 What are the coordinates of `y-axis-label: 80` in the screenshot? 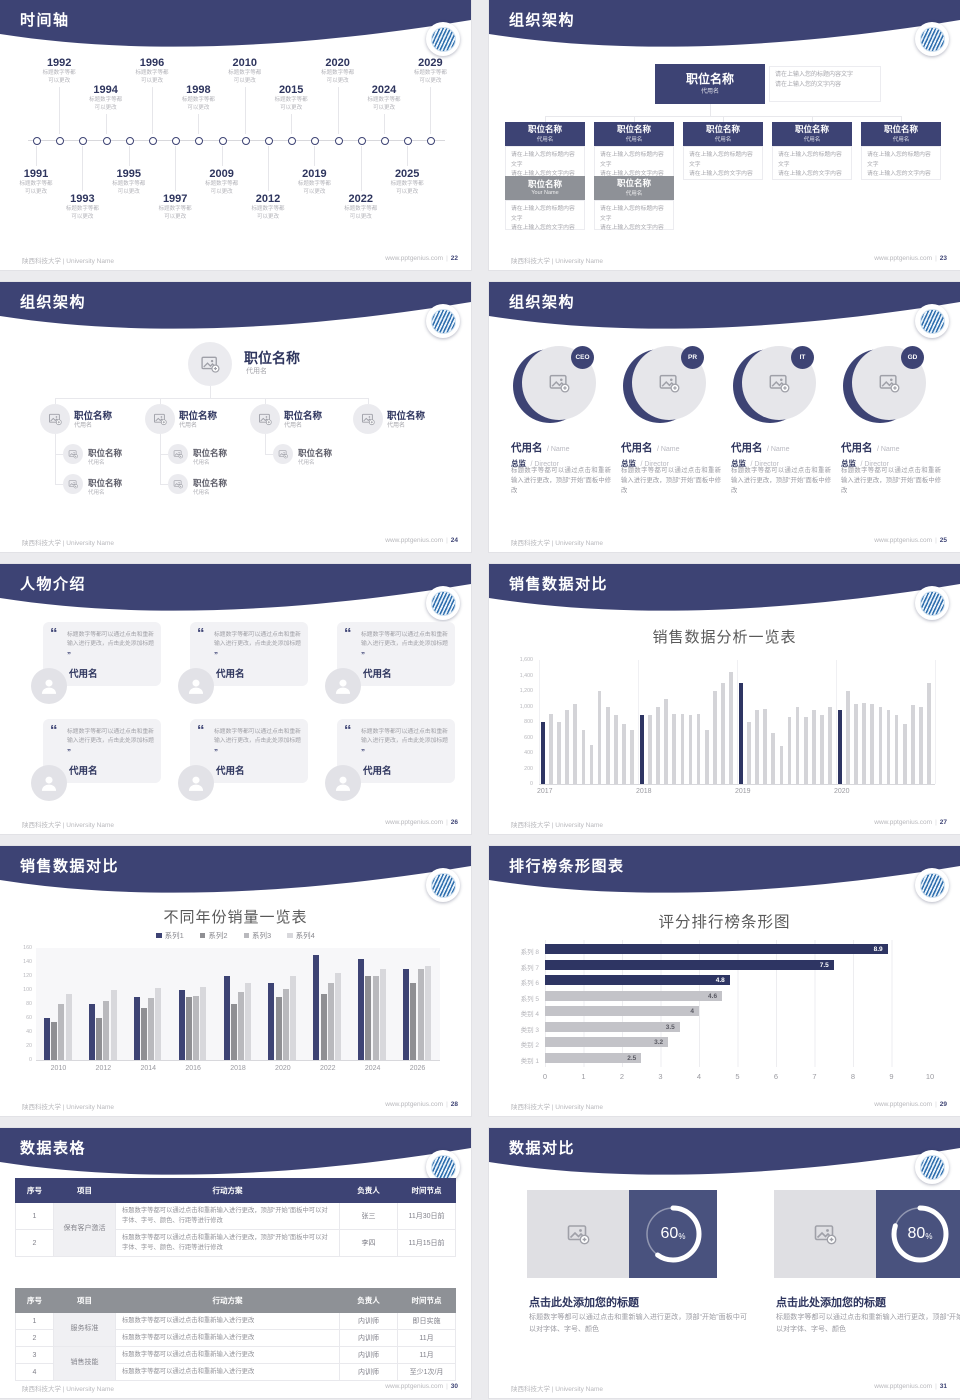 It's located at (29, 1004).